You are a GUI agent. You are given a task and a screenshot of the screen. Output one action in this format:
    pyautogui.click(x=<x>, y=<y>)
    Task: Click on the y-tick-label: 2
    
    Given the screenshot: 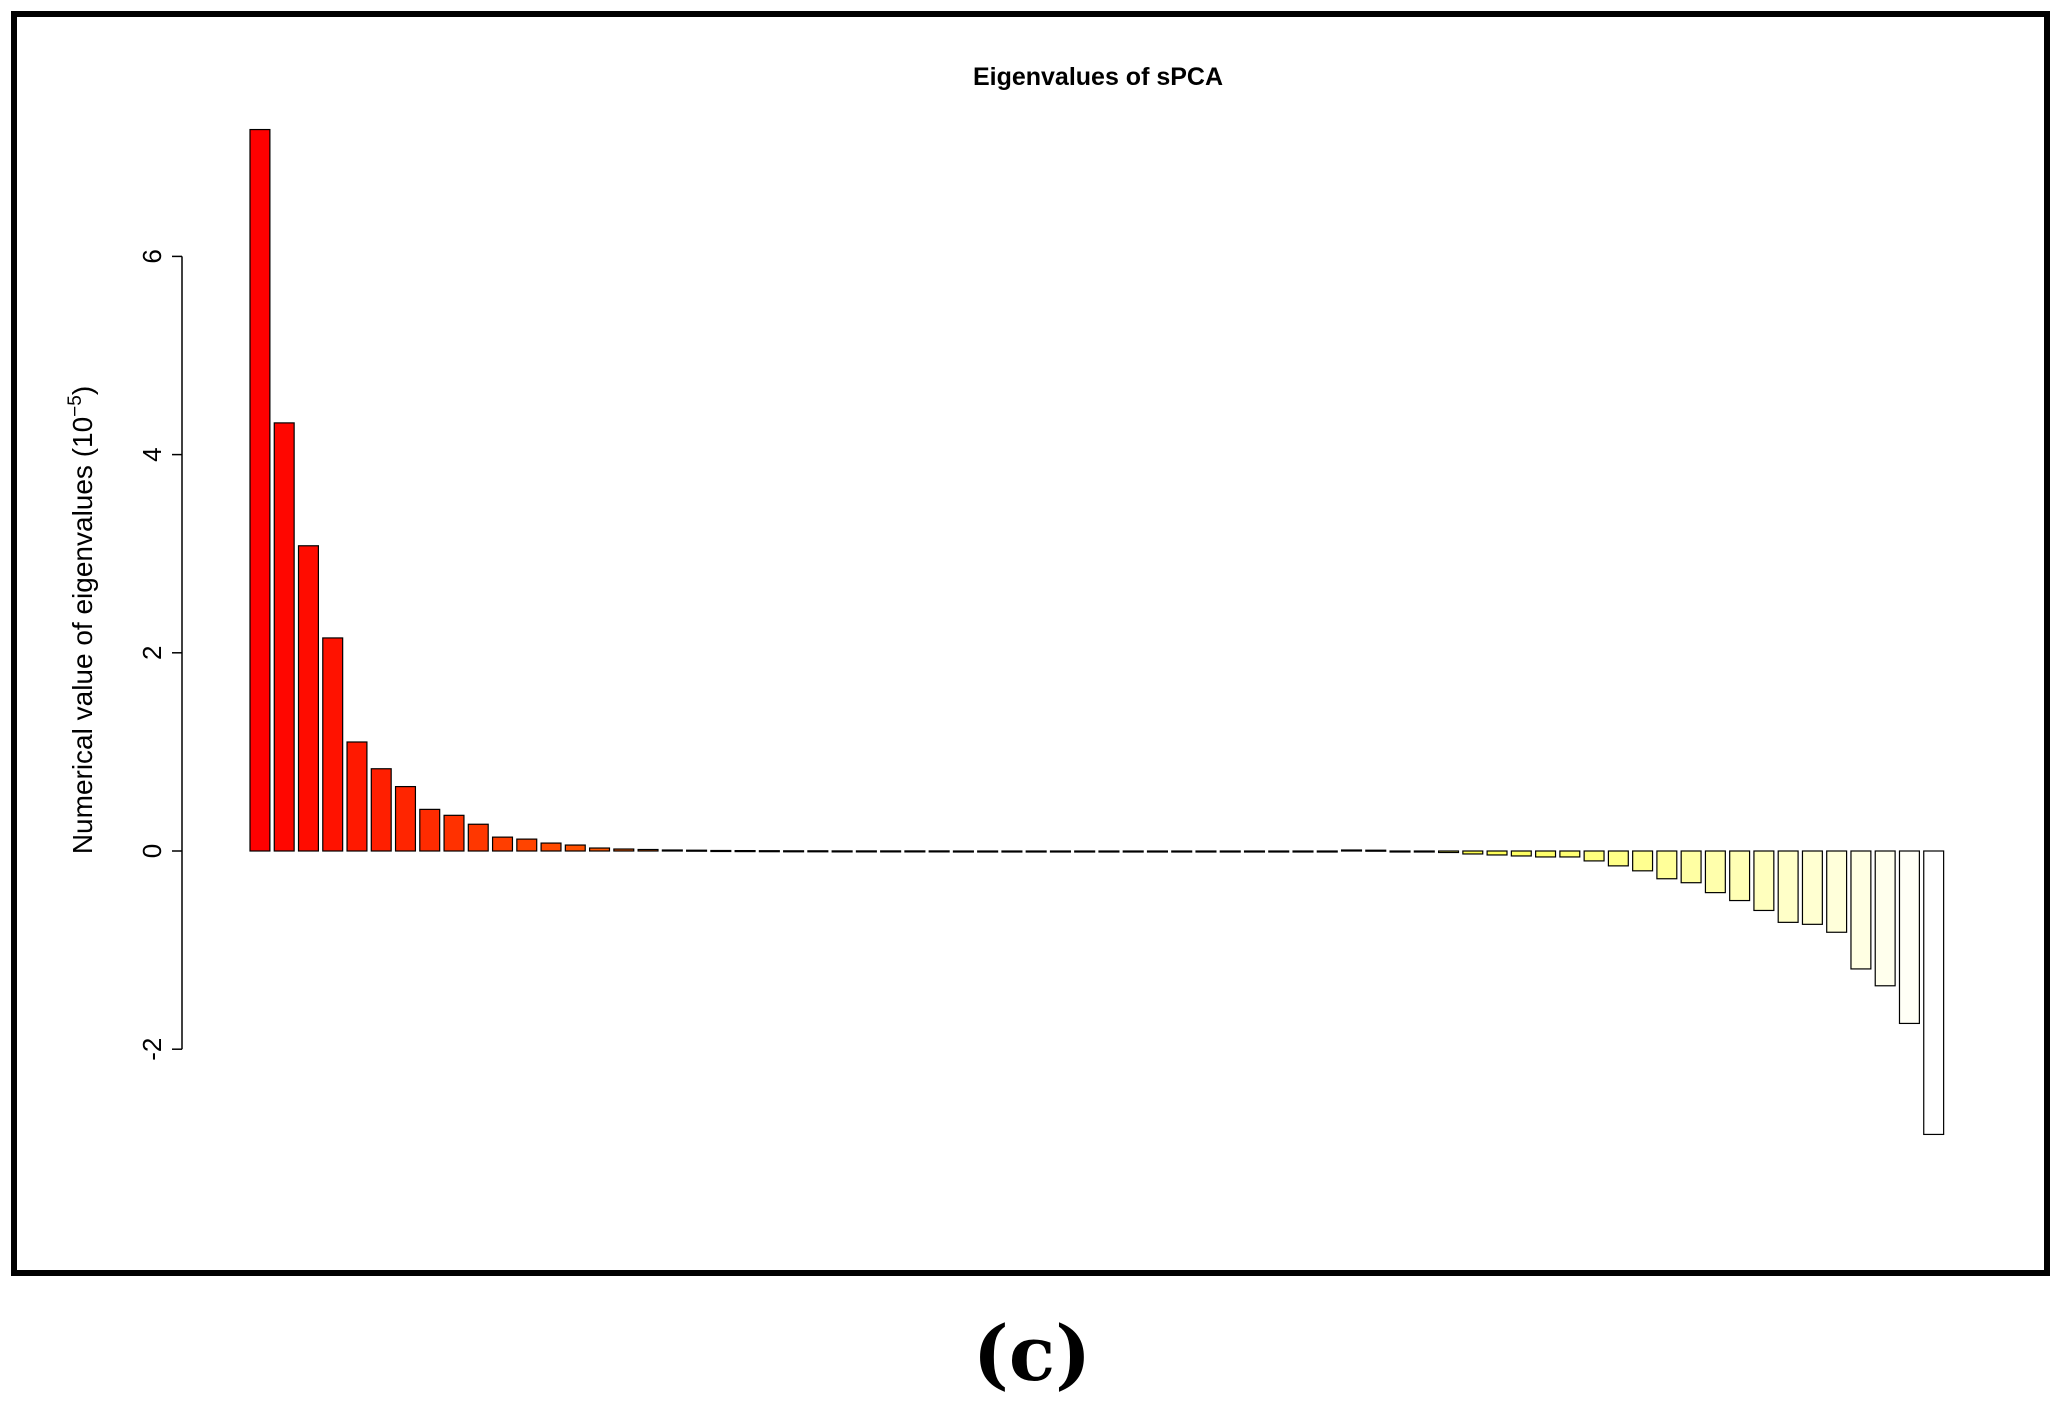 What is the action you would take?
    pyautogui.click(x=152, y=653)
    